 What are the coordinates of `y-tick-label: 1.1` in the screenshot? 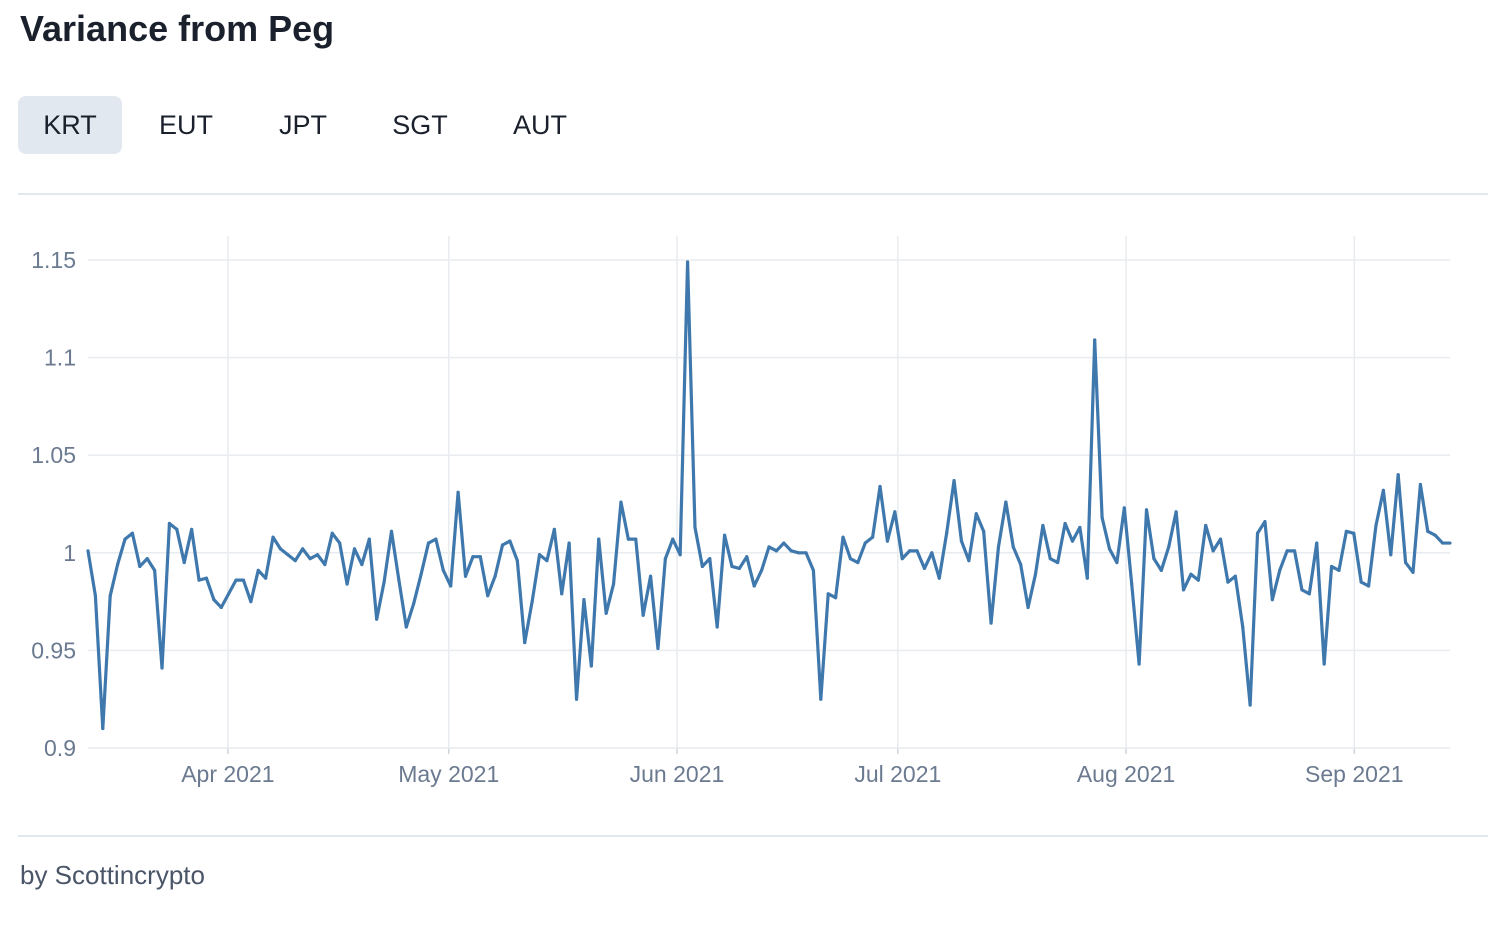 It's located at (60, 358).